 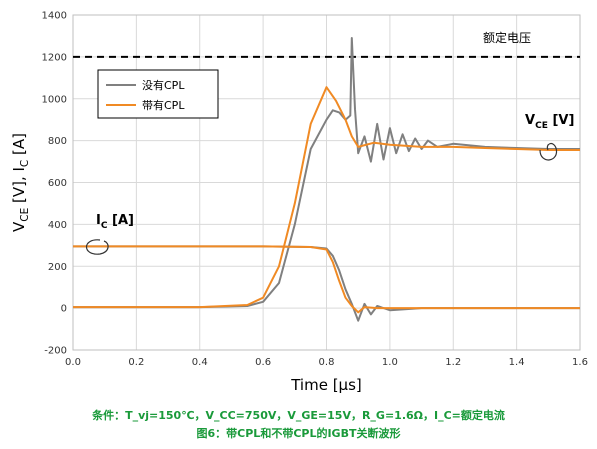 I want to click on x-tick-label: 1.2, so click(x=453, y=362).